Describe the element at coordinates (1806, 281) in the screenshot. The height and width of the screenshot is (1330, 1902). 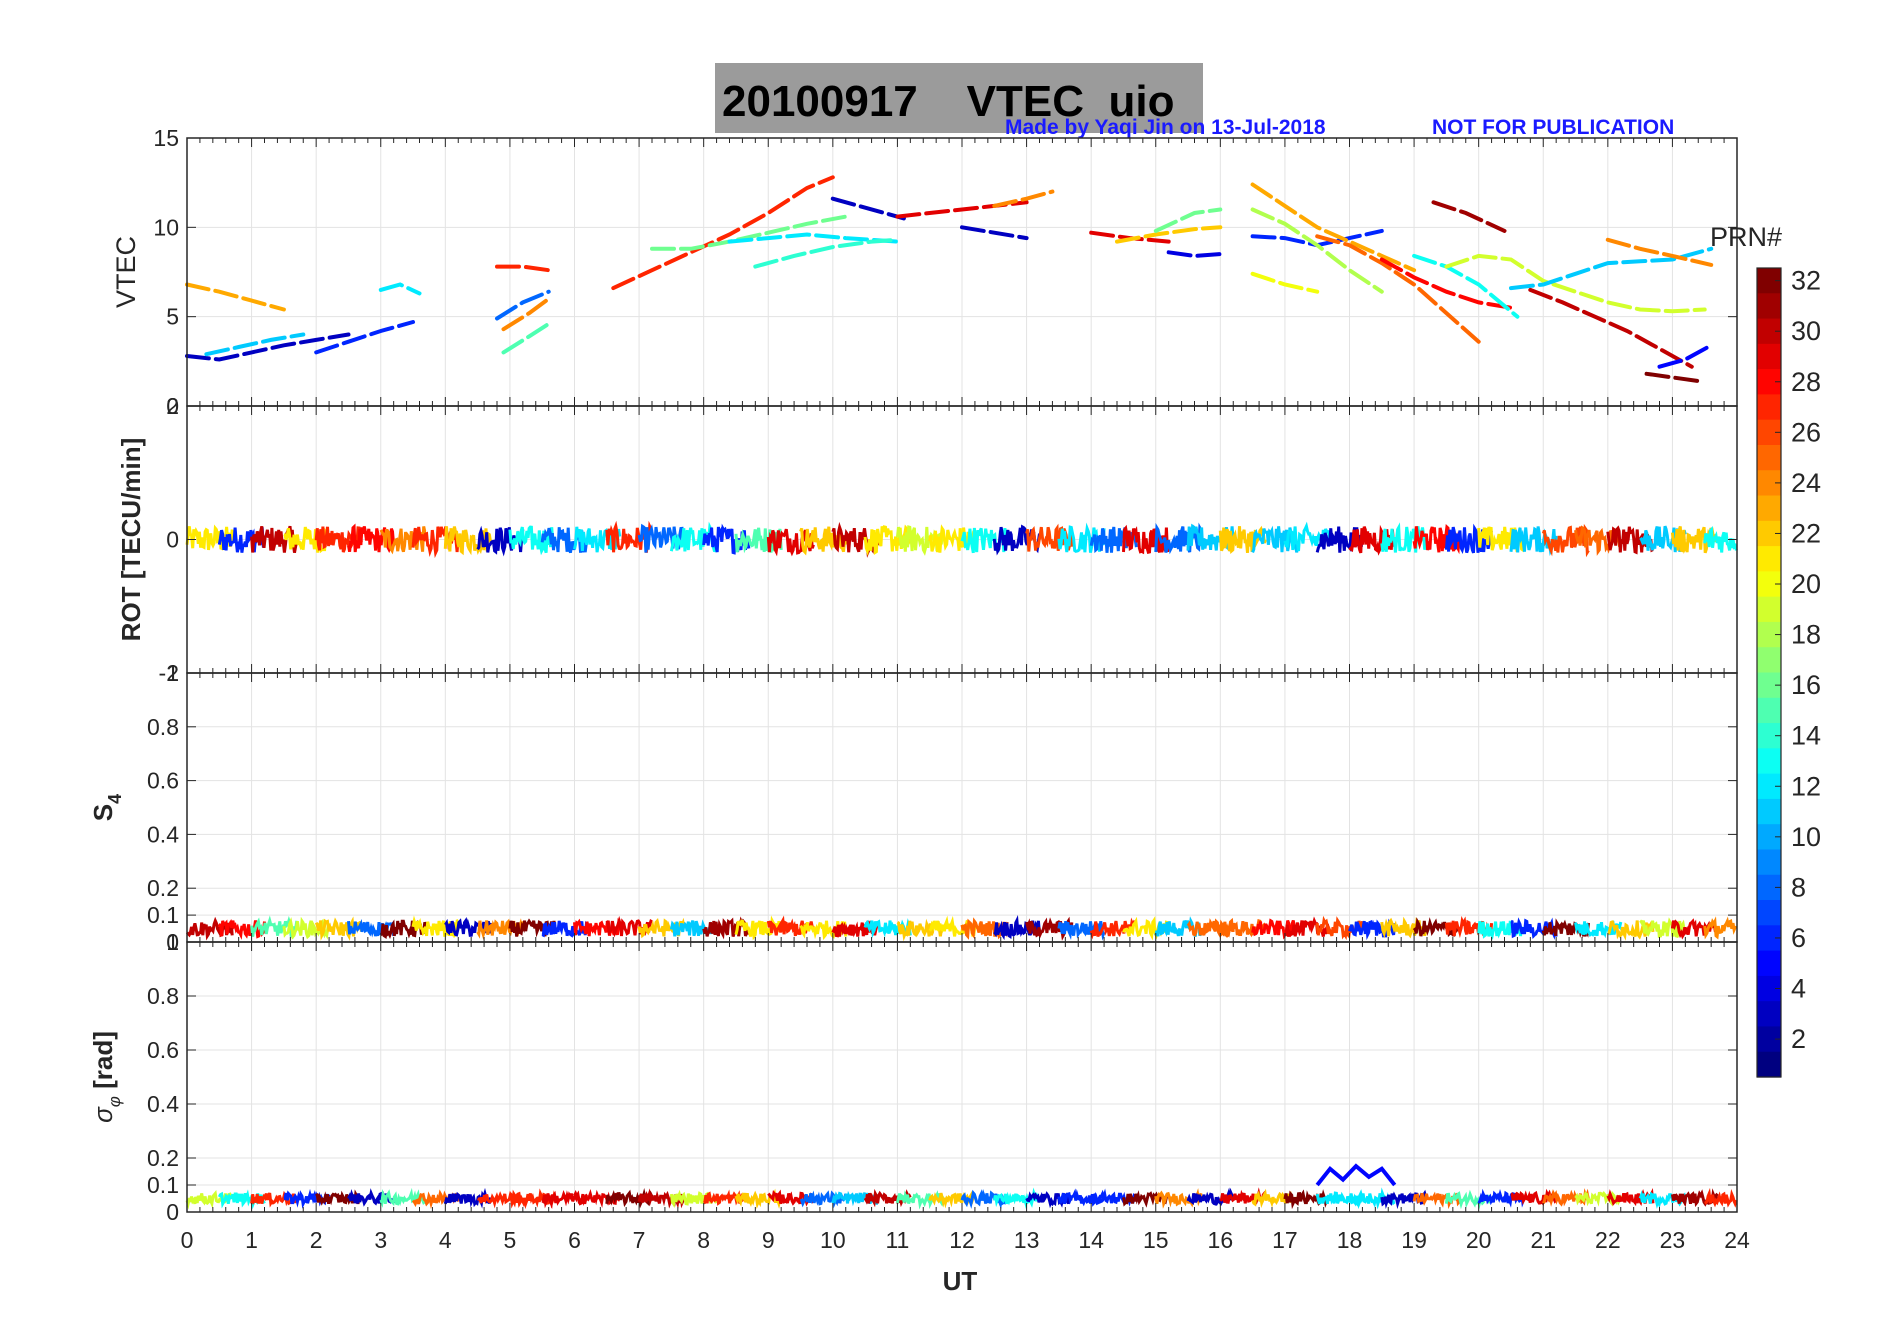
I see `colorbar-tick-label: 32` at that location.